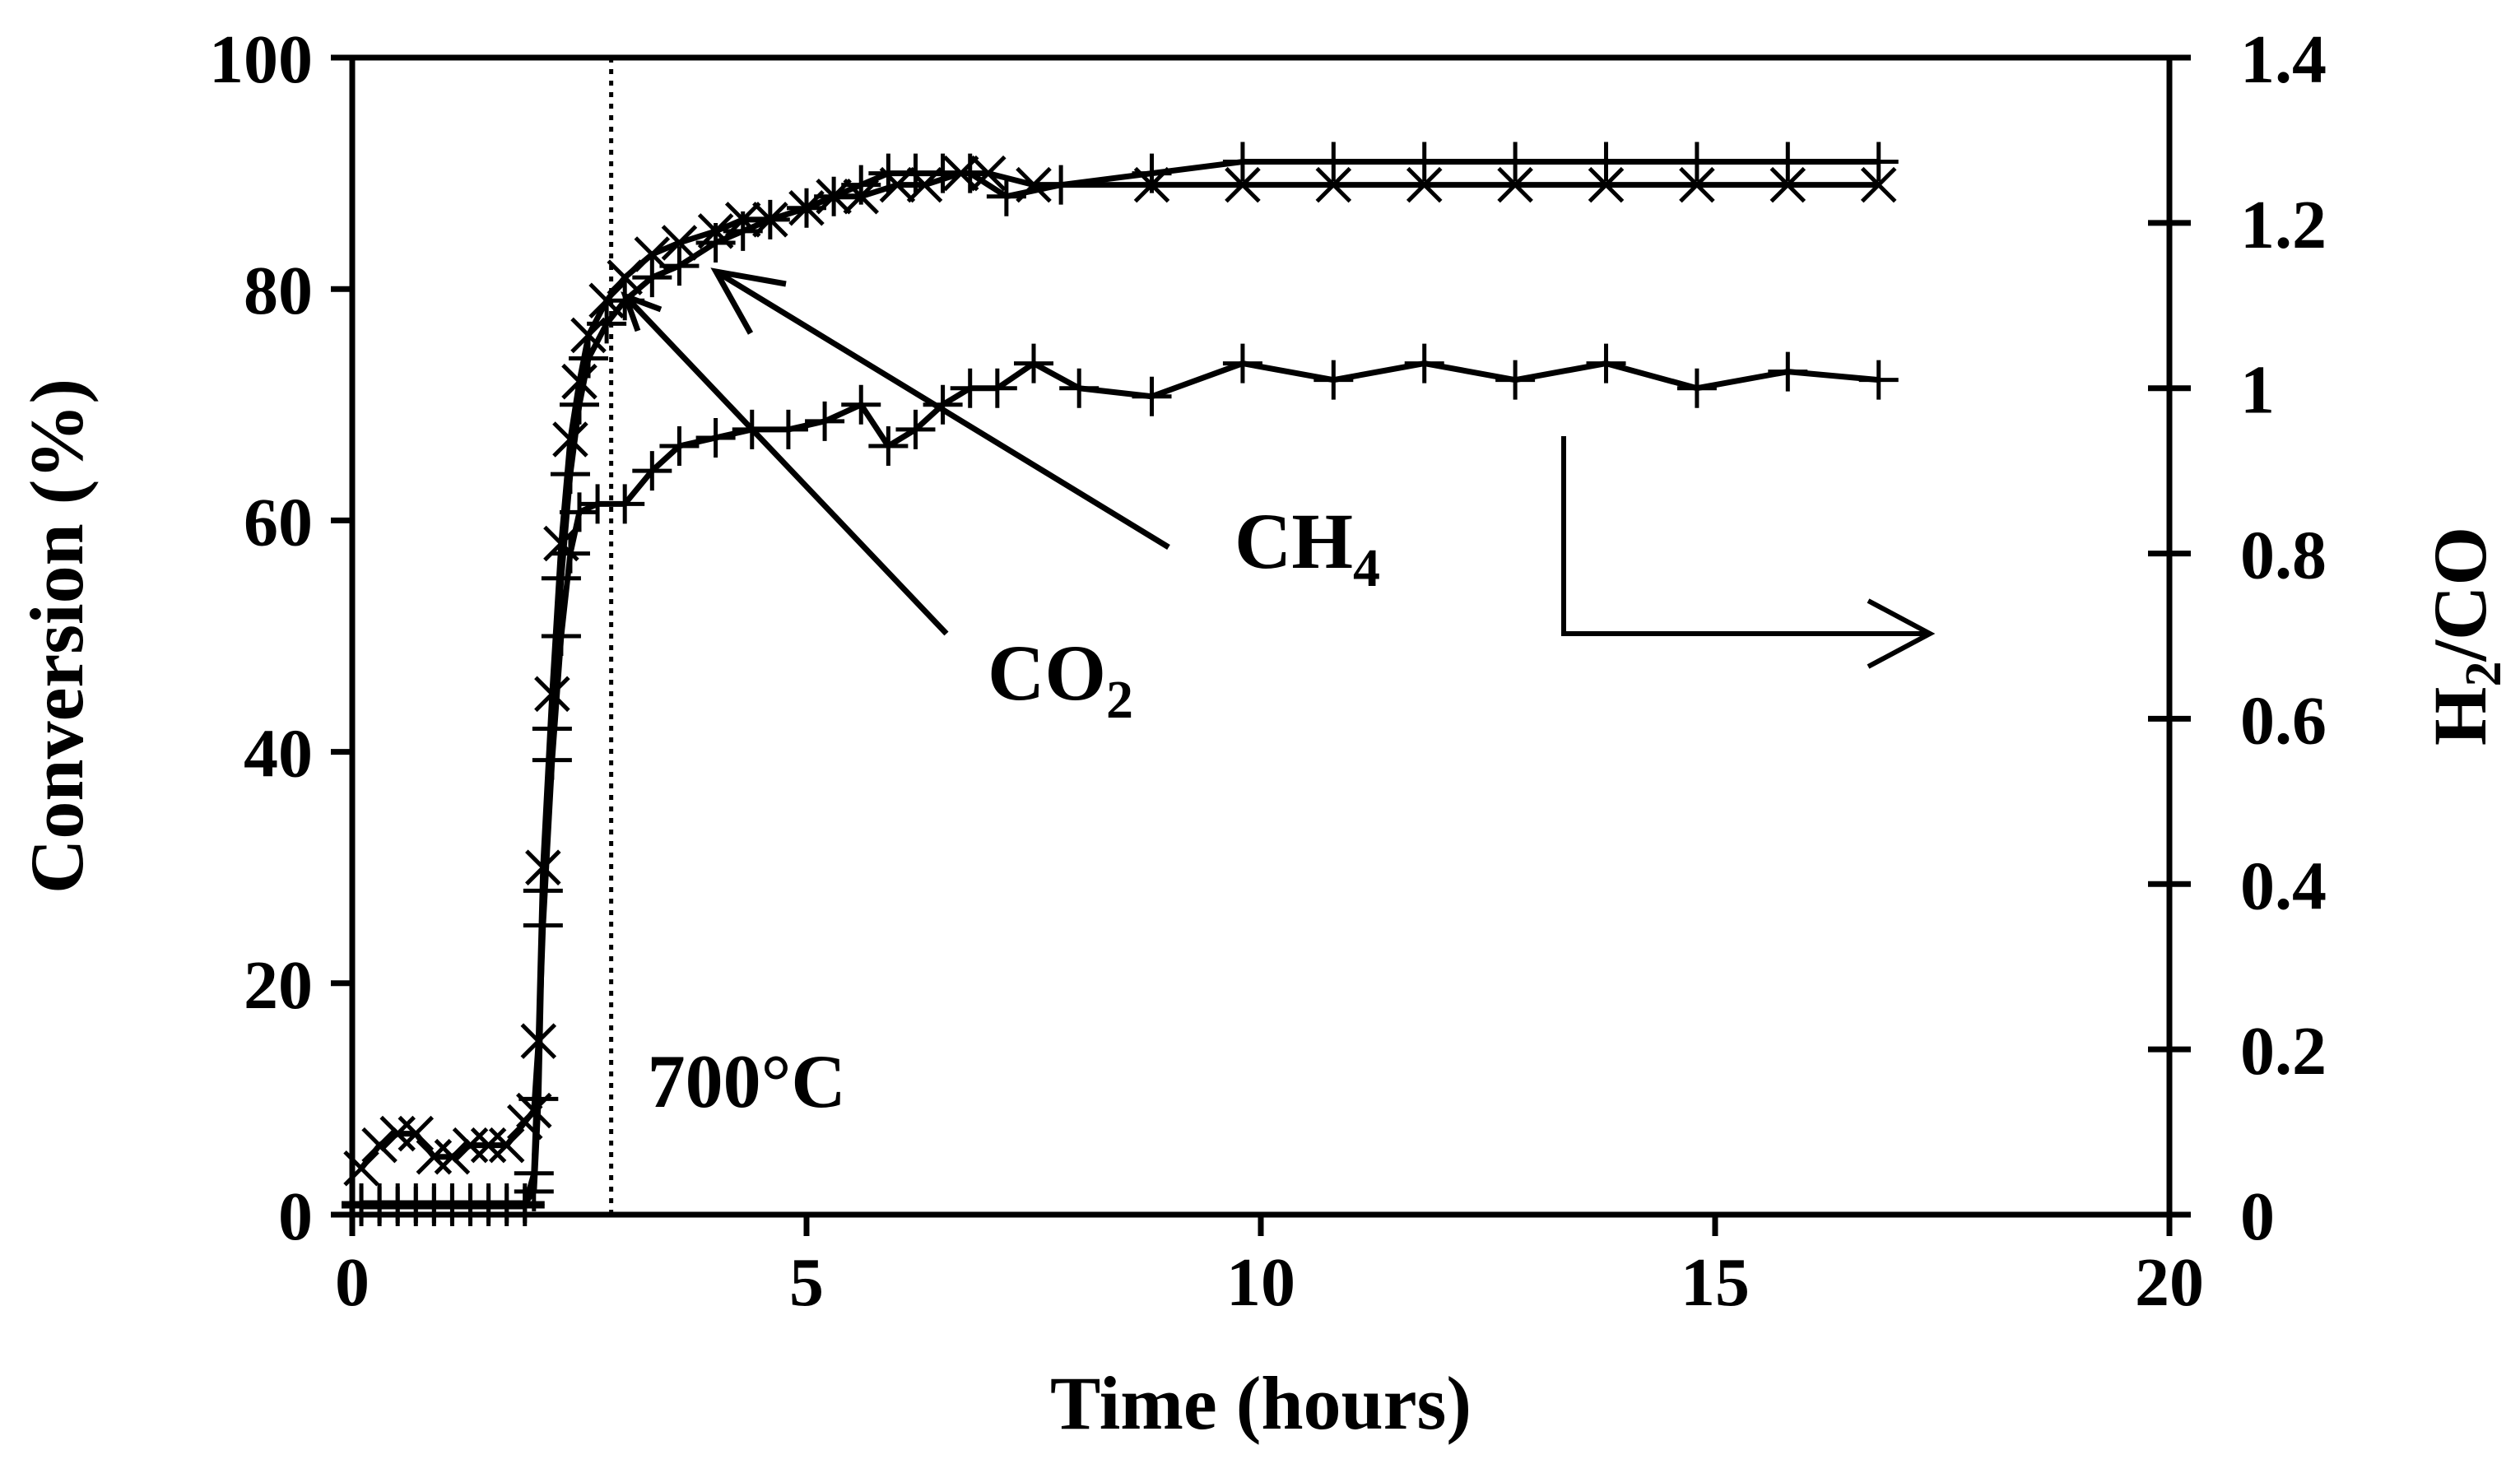 The width and height of the screenshot is (2520, 1478). What do you see at coordinates (2283, 720) in the screenshot?
I see `y2-tick-label: 0.6` at bounding box center [2283, 720].